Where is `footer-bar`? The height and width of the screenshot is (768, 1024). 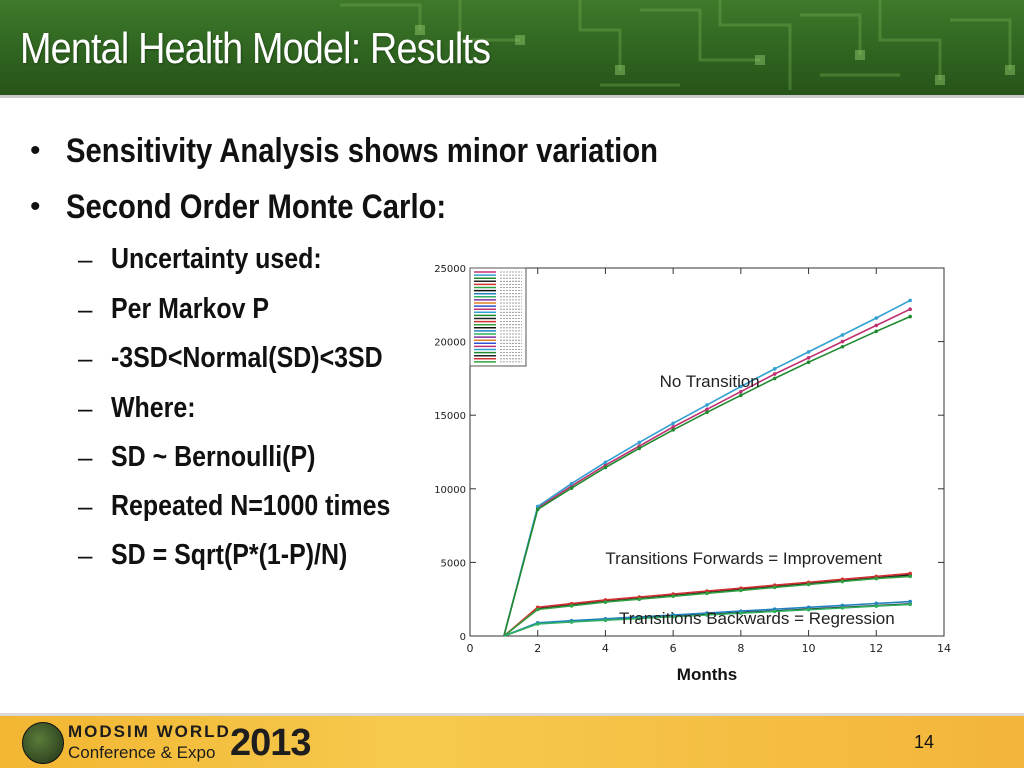 footer-bar is located at coordinates (512, 742).